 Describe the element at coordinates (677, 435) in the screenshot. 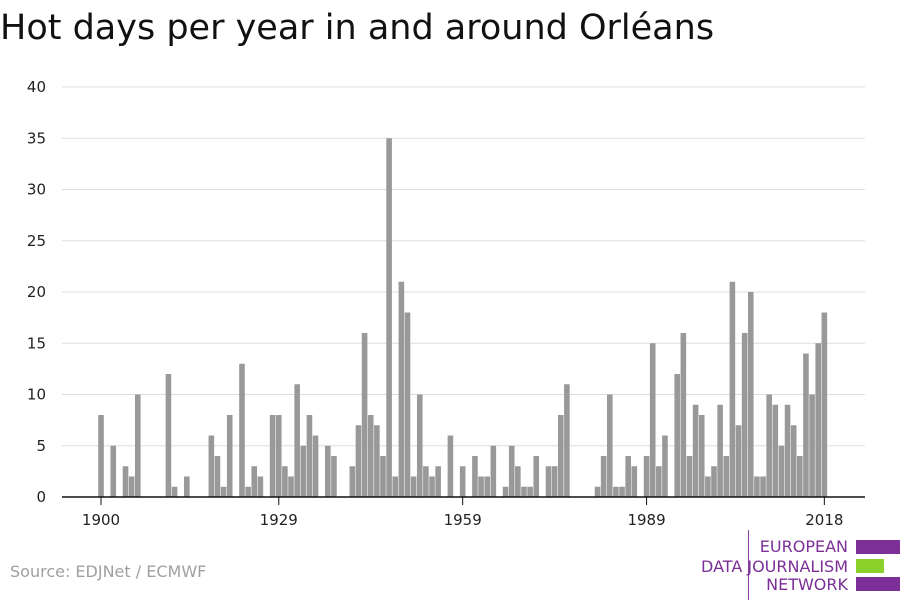

I see `bar-1994` at that location.